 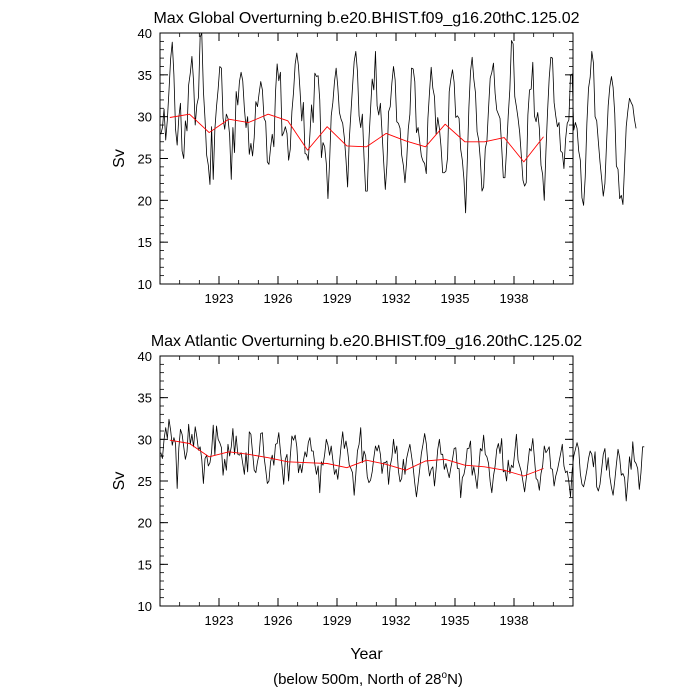 What do you see at coordinates (445, 675) in the screenshot?
I see `footer-degree-sup: o` at bounding box center [445, 675].